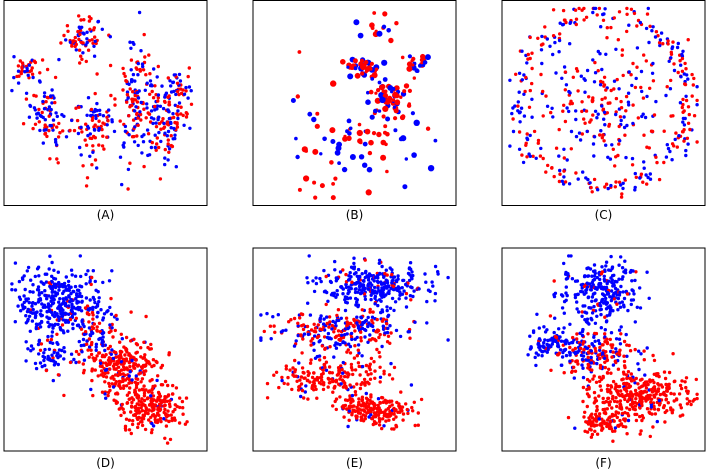  I want to click on panel-d-frame, so click(105, 349).